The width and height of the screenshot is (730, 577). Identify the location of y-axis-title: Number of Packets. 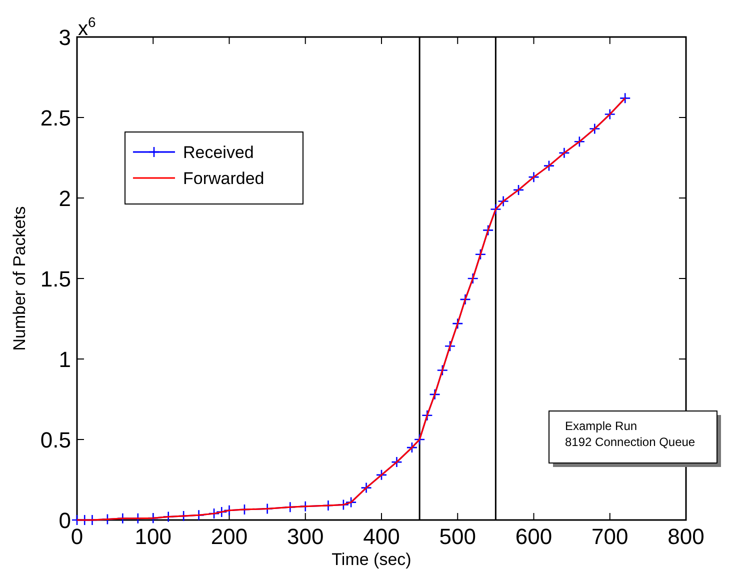
(19, 278).